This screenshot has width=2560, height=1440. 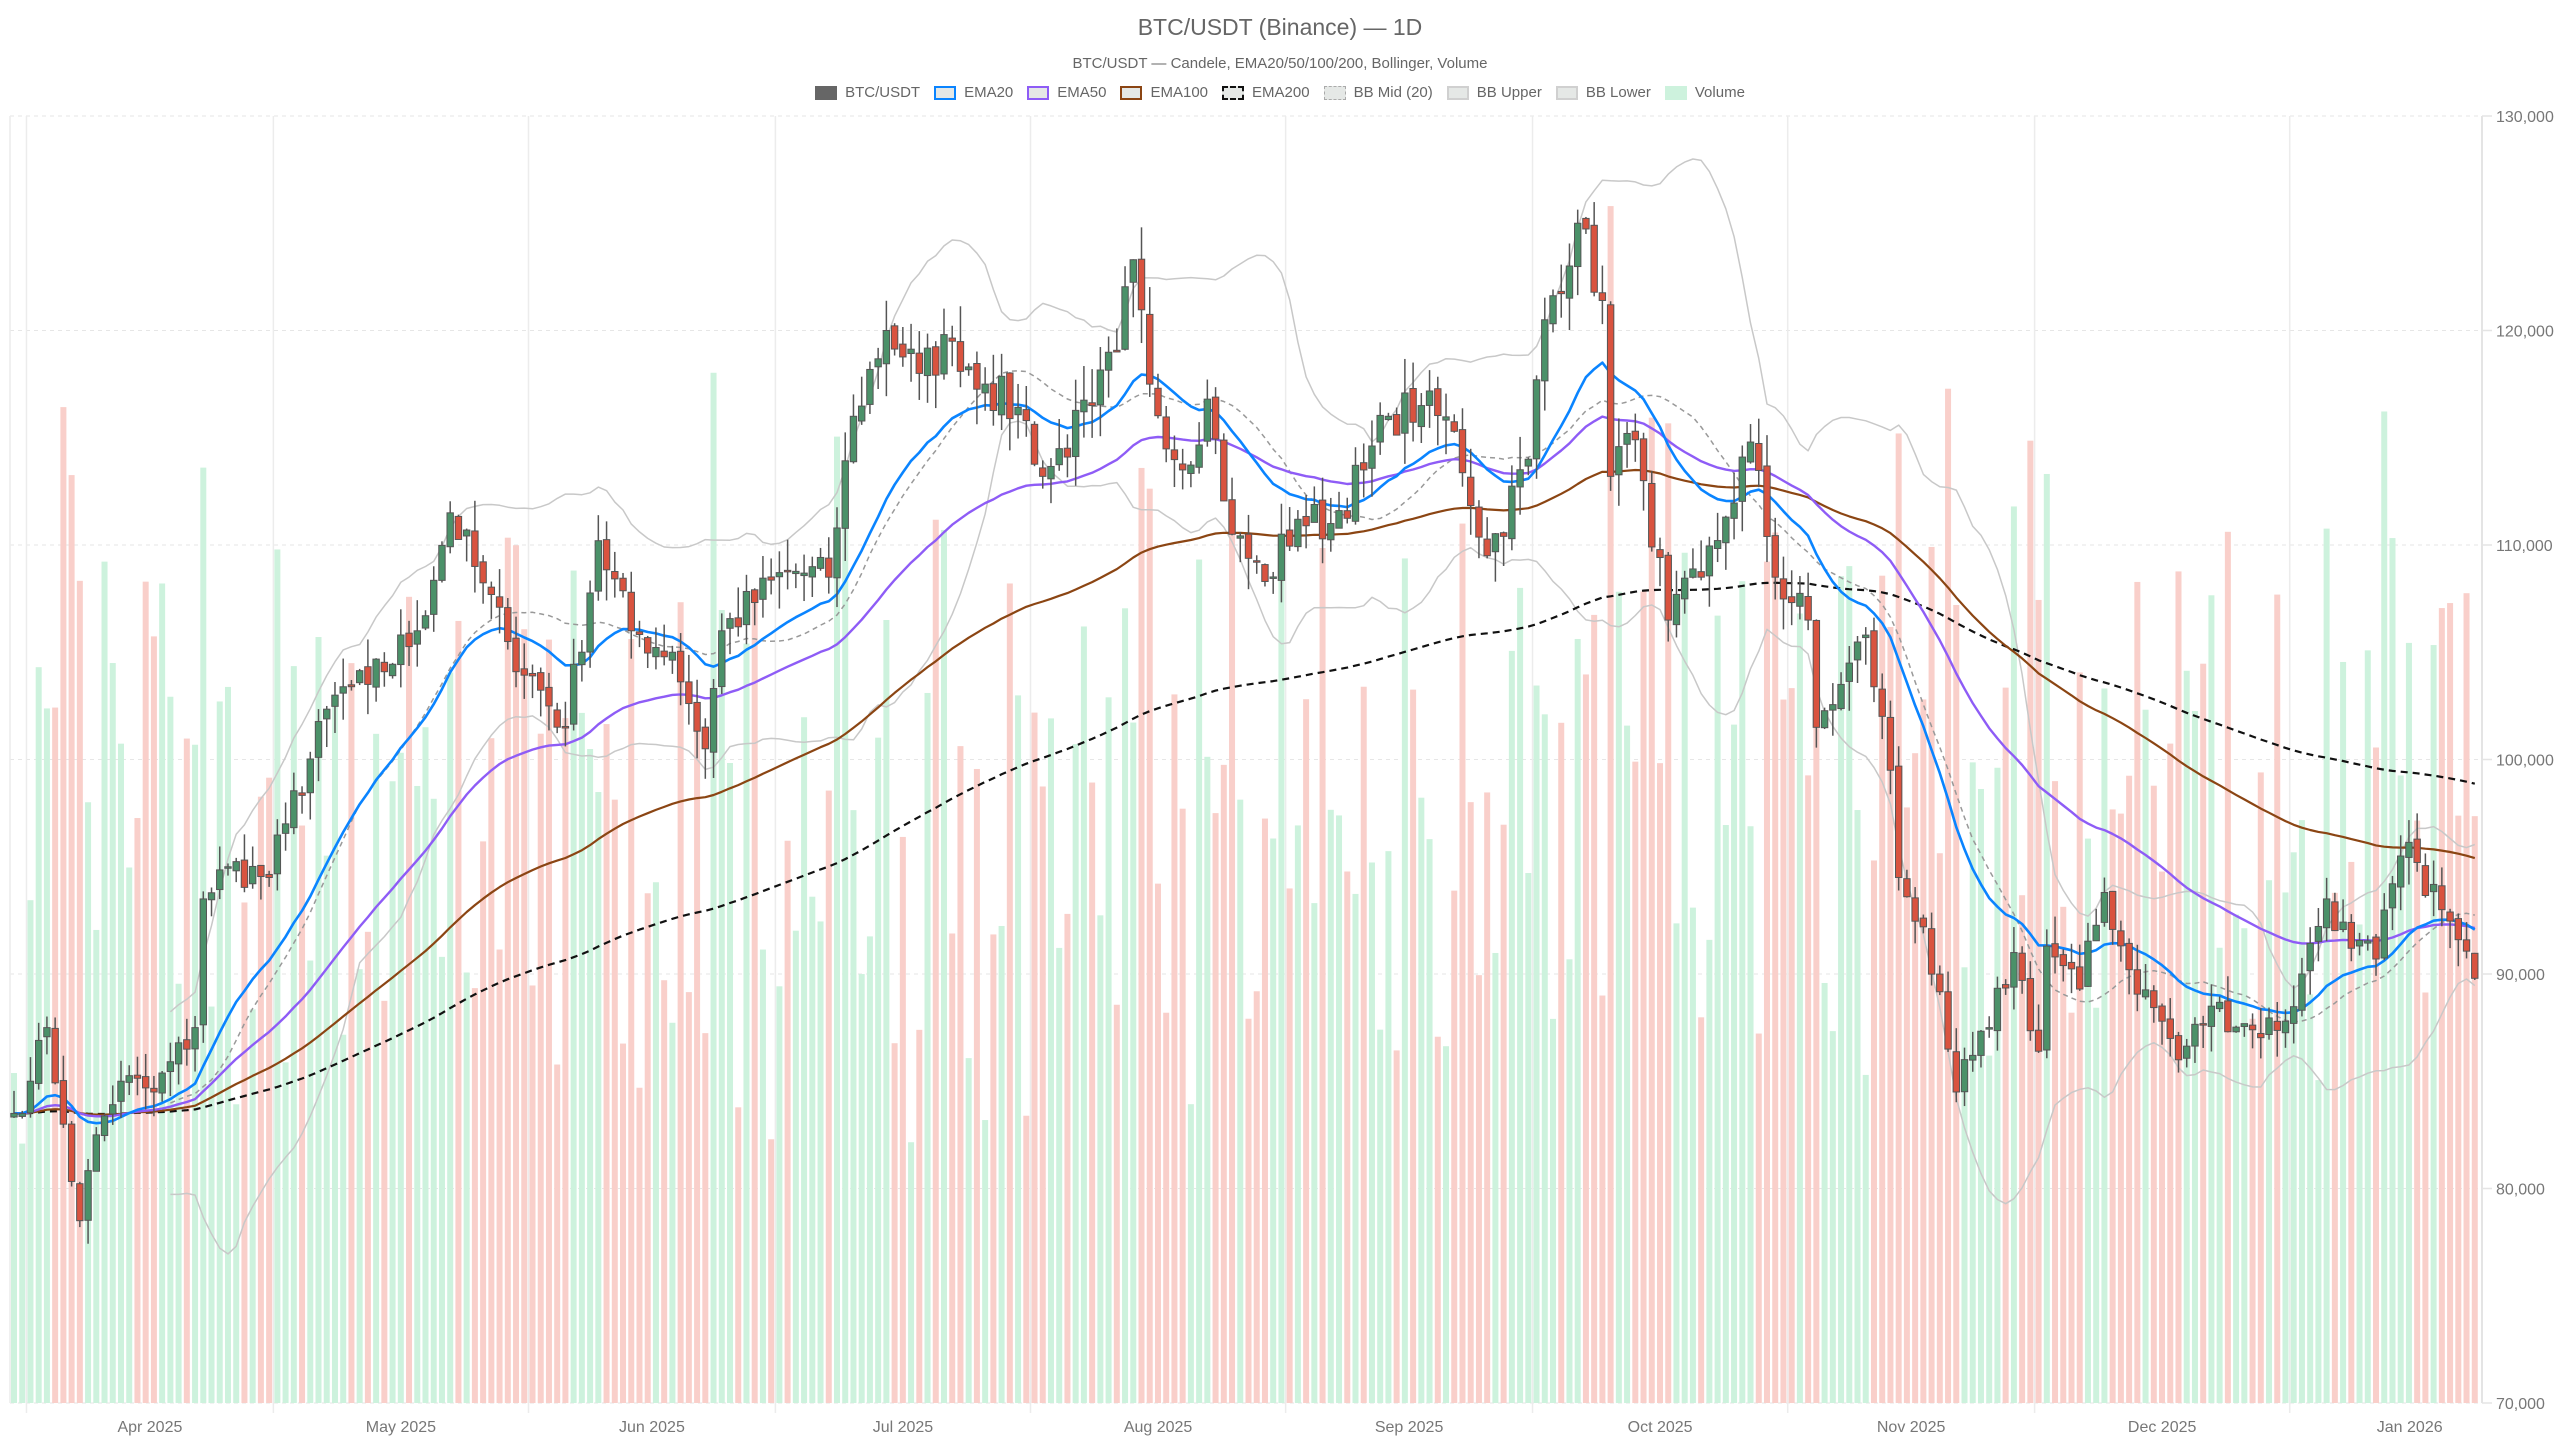 I want to click on legend-label: Volume, so click(x=1719, y=92).